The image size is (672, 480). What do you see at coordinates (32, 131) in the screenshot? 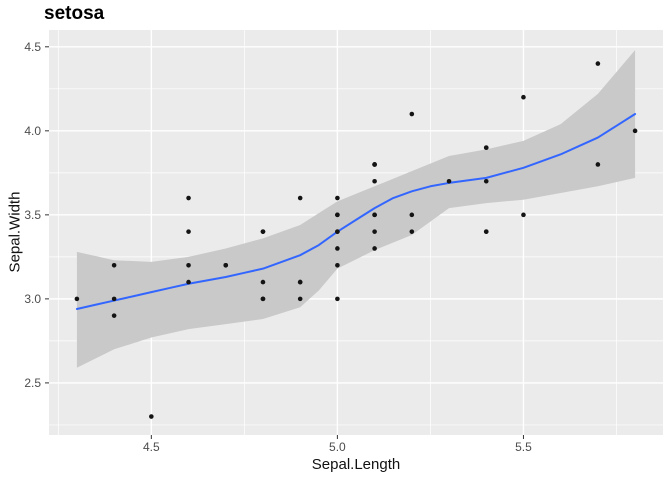
I see `y-tick-label: 4.0` at bounding box center [32, 131].